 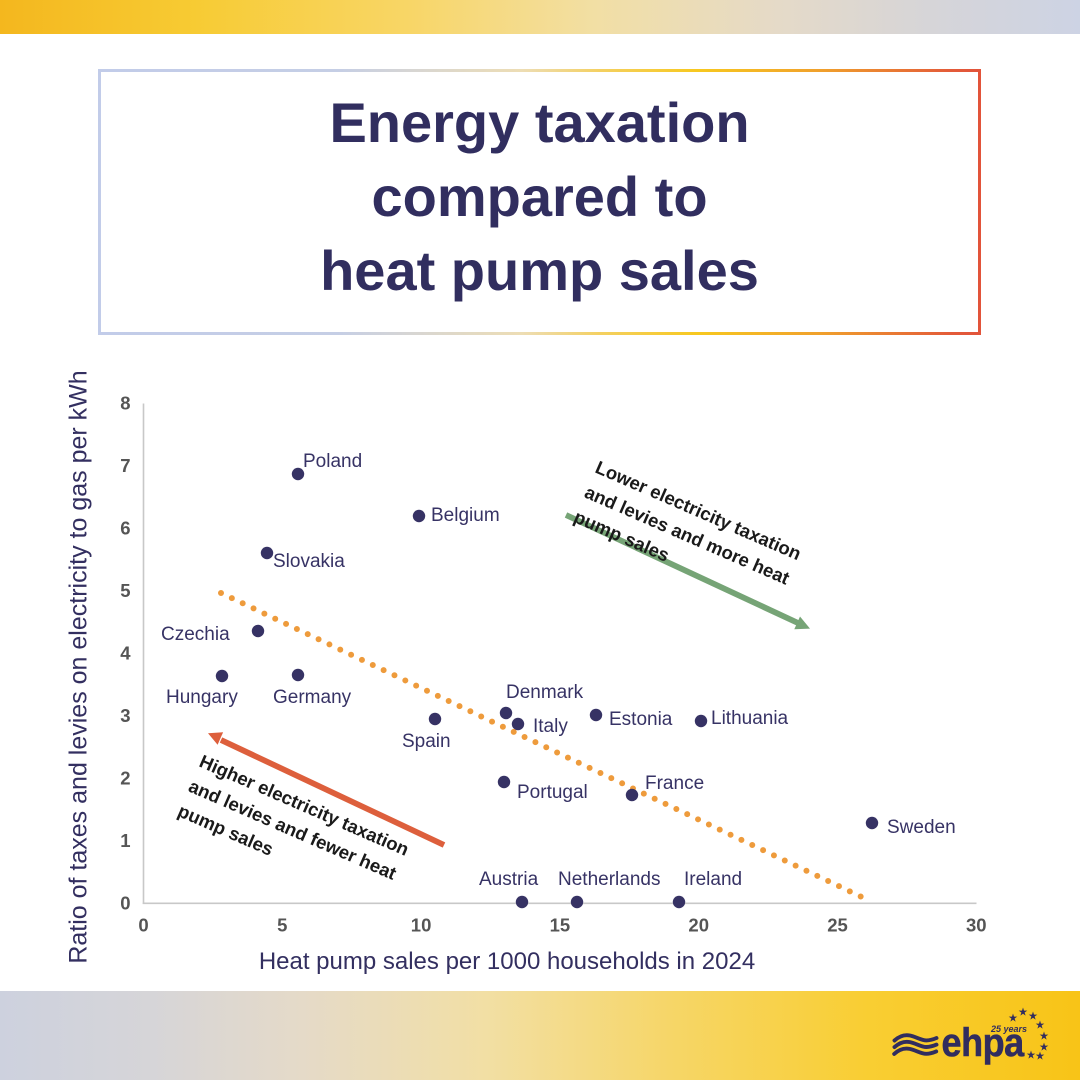 What do you see at coordinates (674, 783) in the screenshot?
I see `svg-text: France` at bounding box center [674, 783].